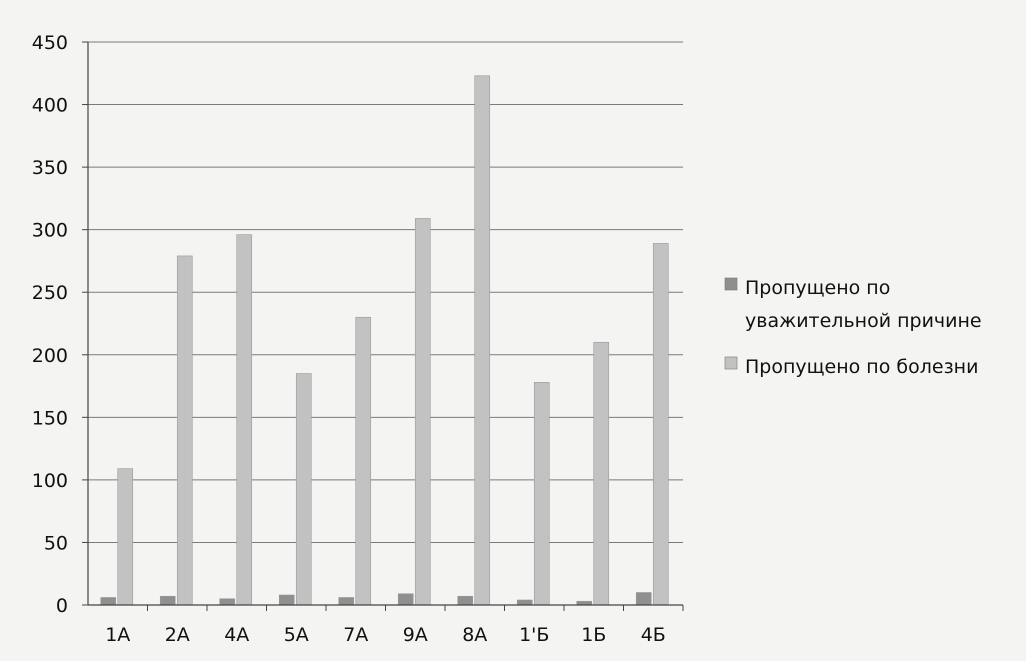  What do you see at coordinates (817, 288) in the screenshot?
I see `legend-label-series-1: Пропущено по` at bounding box center [817, 288].